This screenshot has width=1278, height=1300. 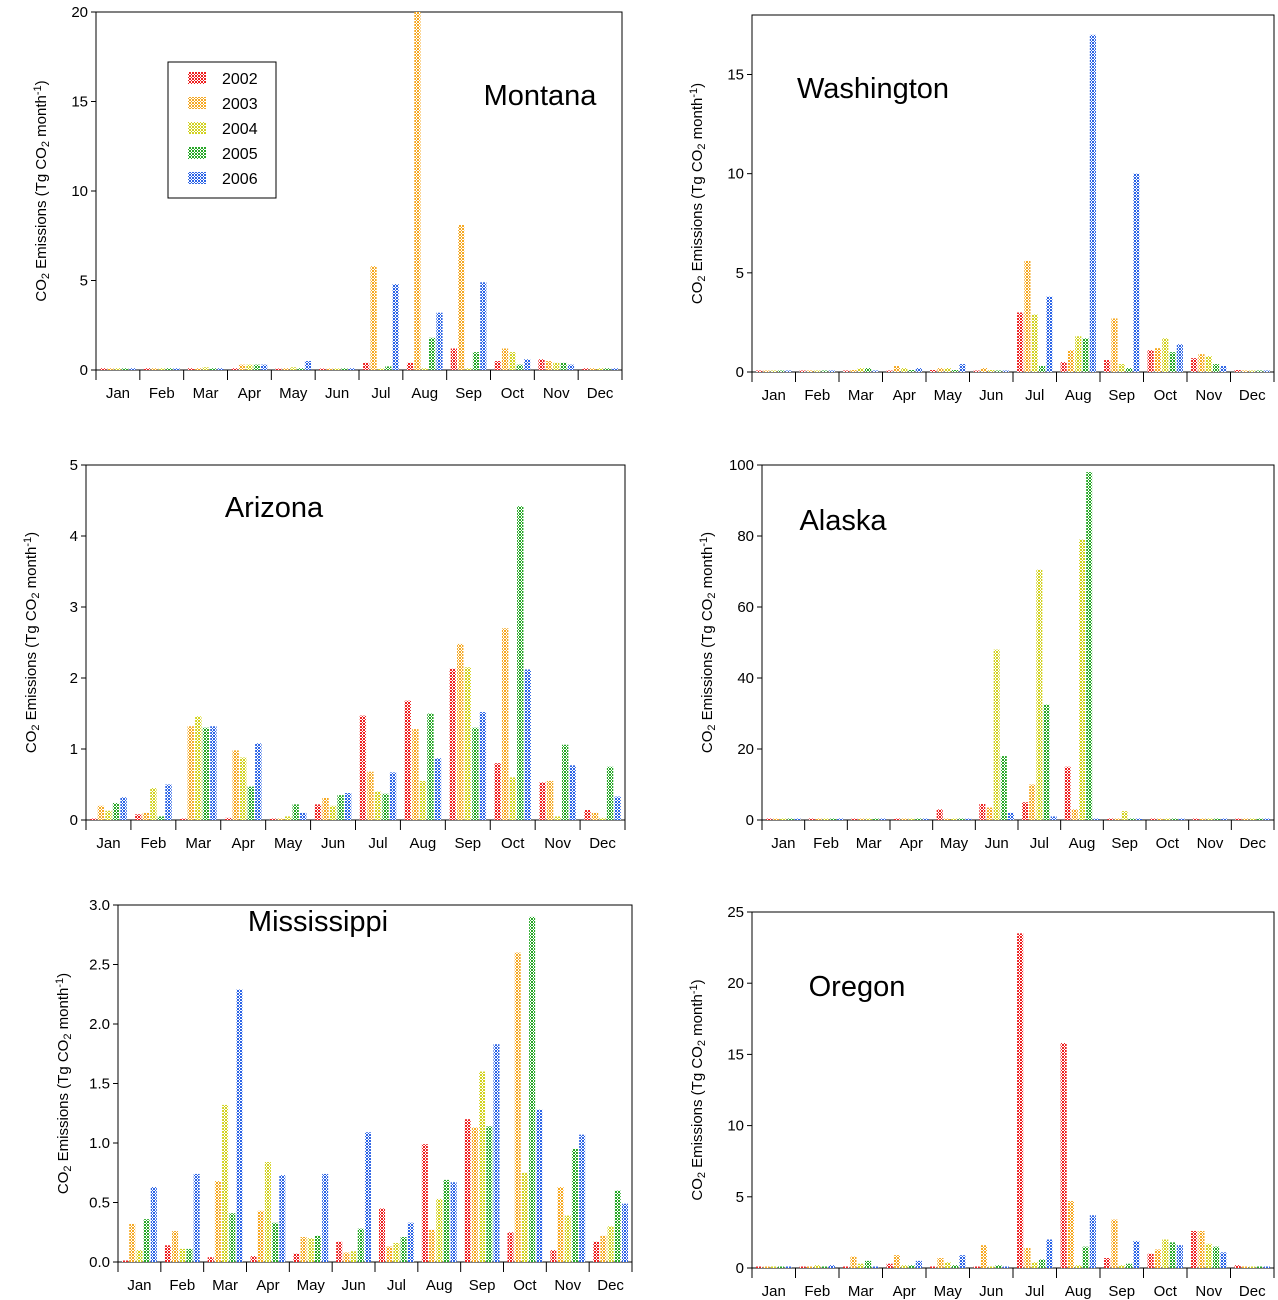 I want to click on bar-2006-may, so click(x=303, y=816).